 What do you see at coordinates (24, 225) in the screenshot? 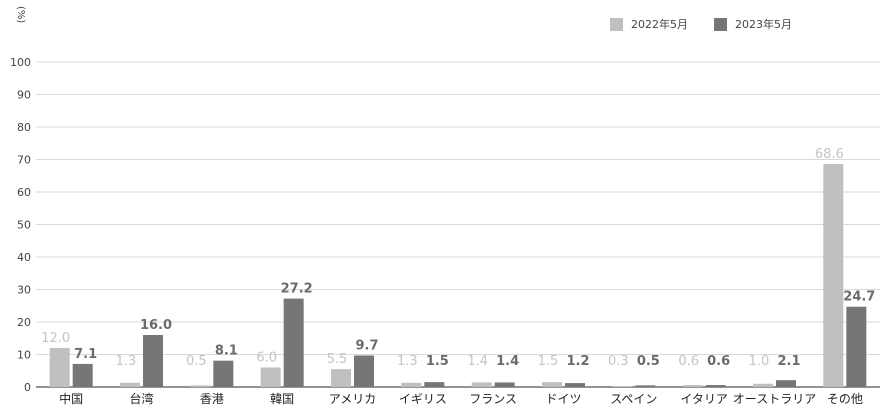
I see `y-tick-label: 50` at bounding box center [24, 225].